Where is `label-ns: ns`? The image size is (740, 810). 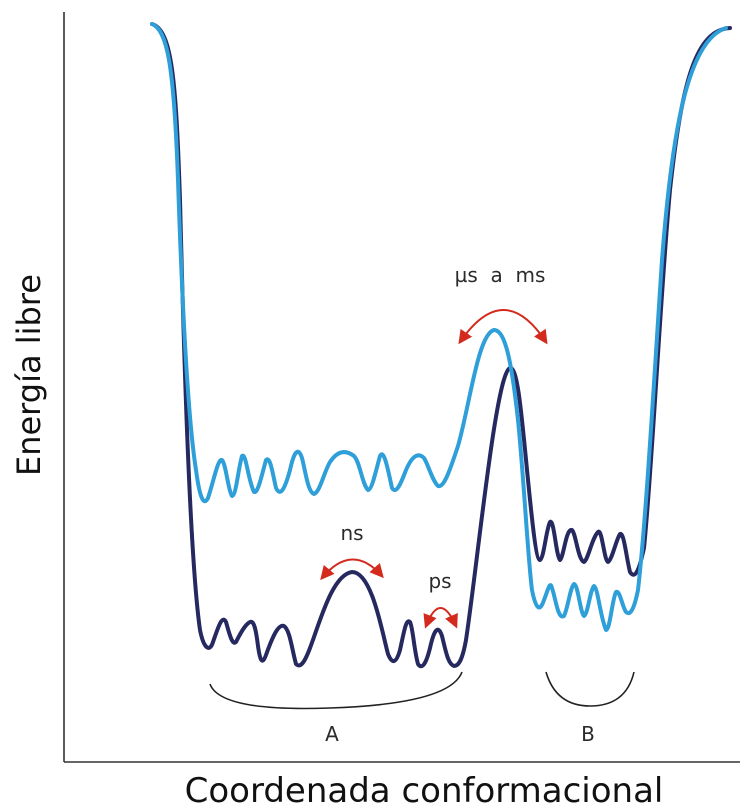 label-ns: ns is located at coordinates (351, 533).